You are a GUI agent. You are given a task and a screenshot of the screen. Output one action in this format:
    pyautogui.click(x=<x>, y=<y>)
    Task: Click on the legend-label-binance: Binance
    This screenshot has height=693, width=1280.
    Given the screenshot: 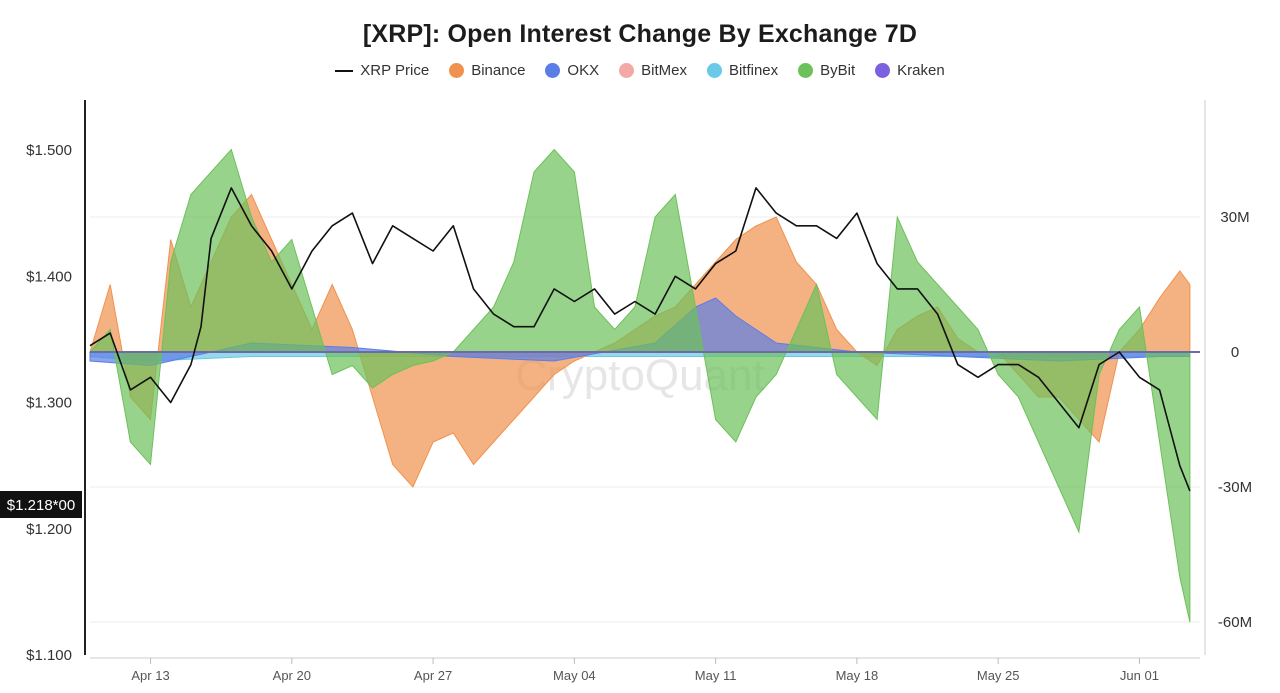 What is the action you would take?
    pyautogui.click(x=498, y=70)
    